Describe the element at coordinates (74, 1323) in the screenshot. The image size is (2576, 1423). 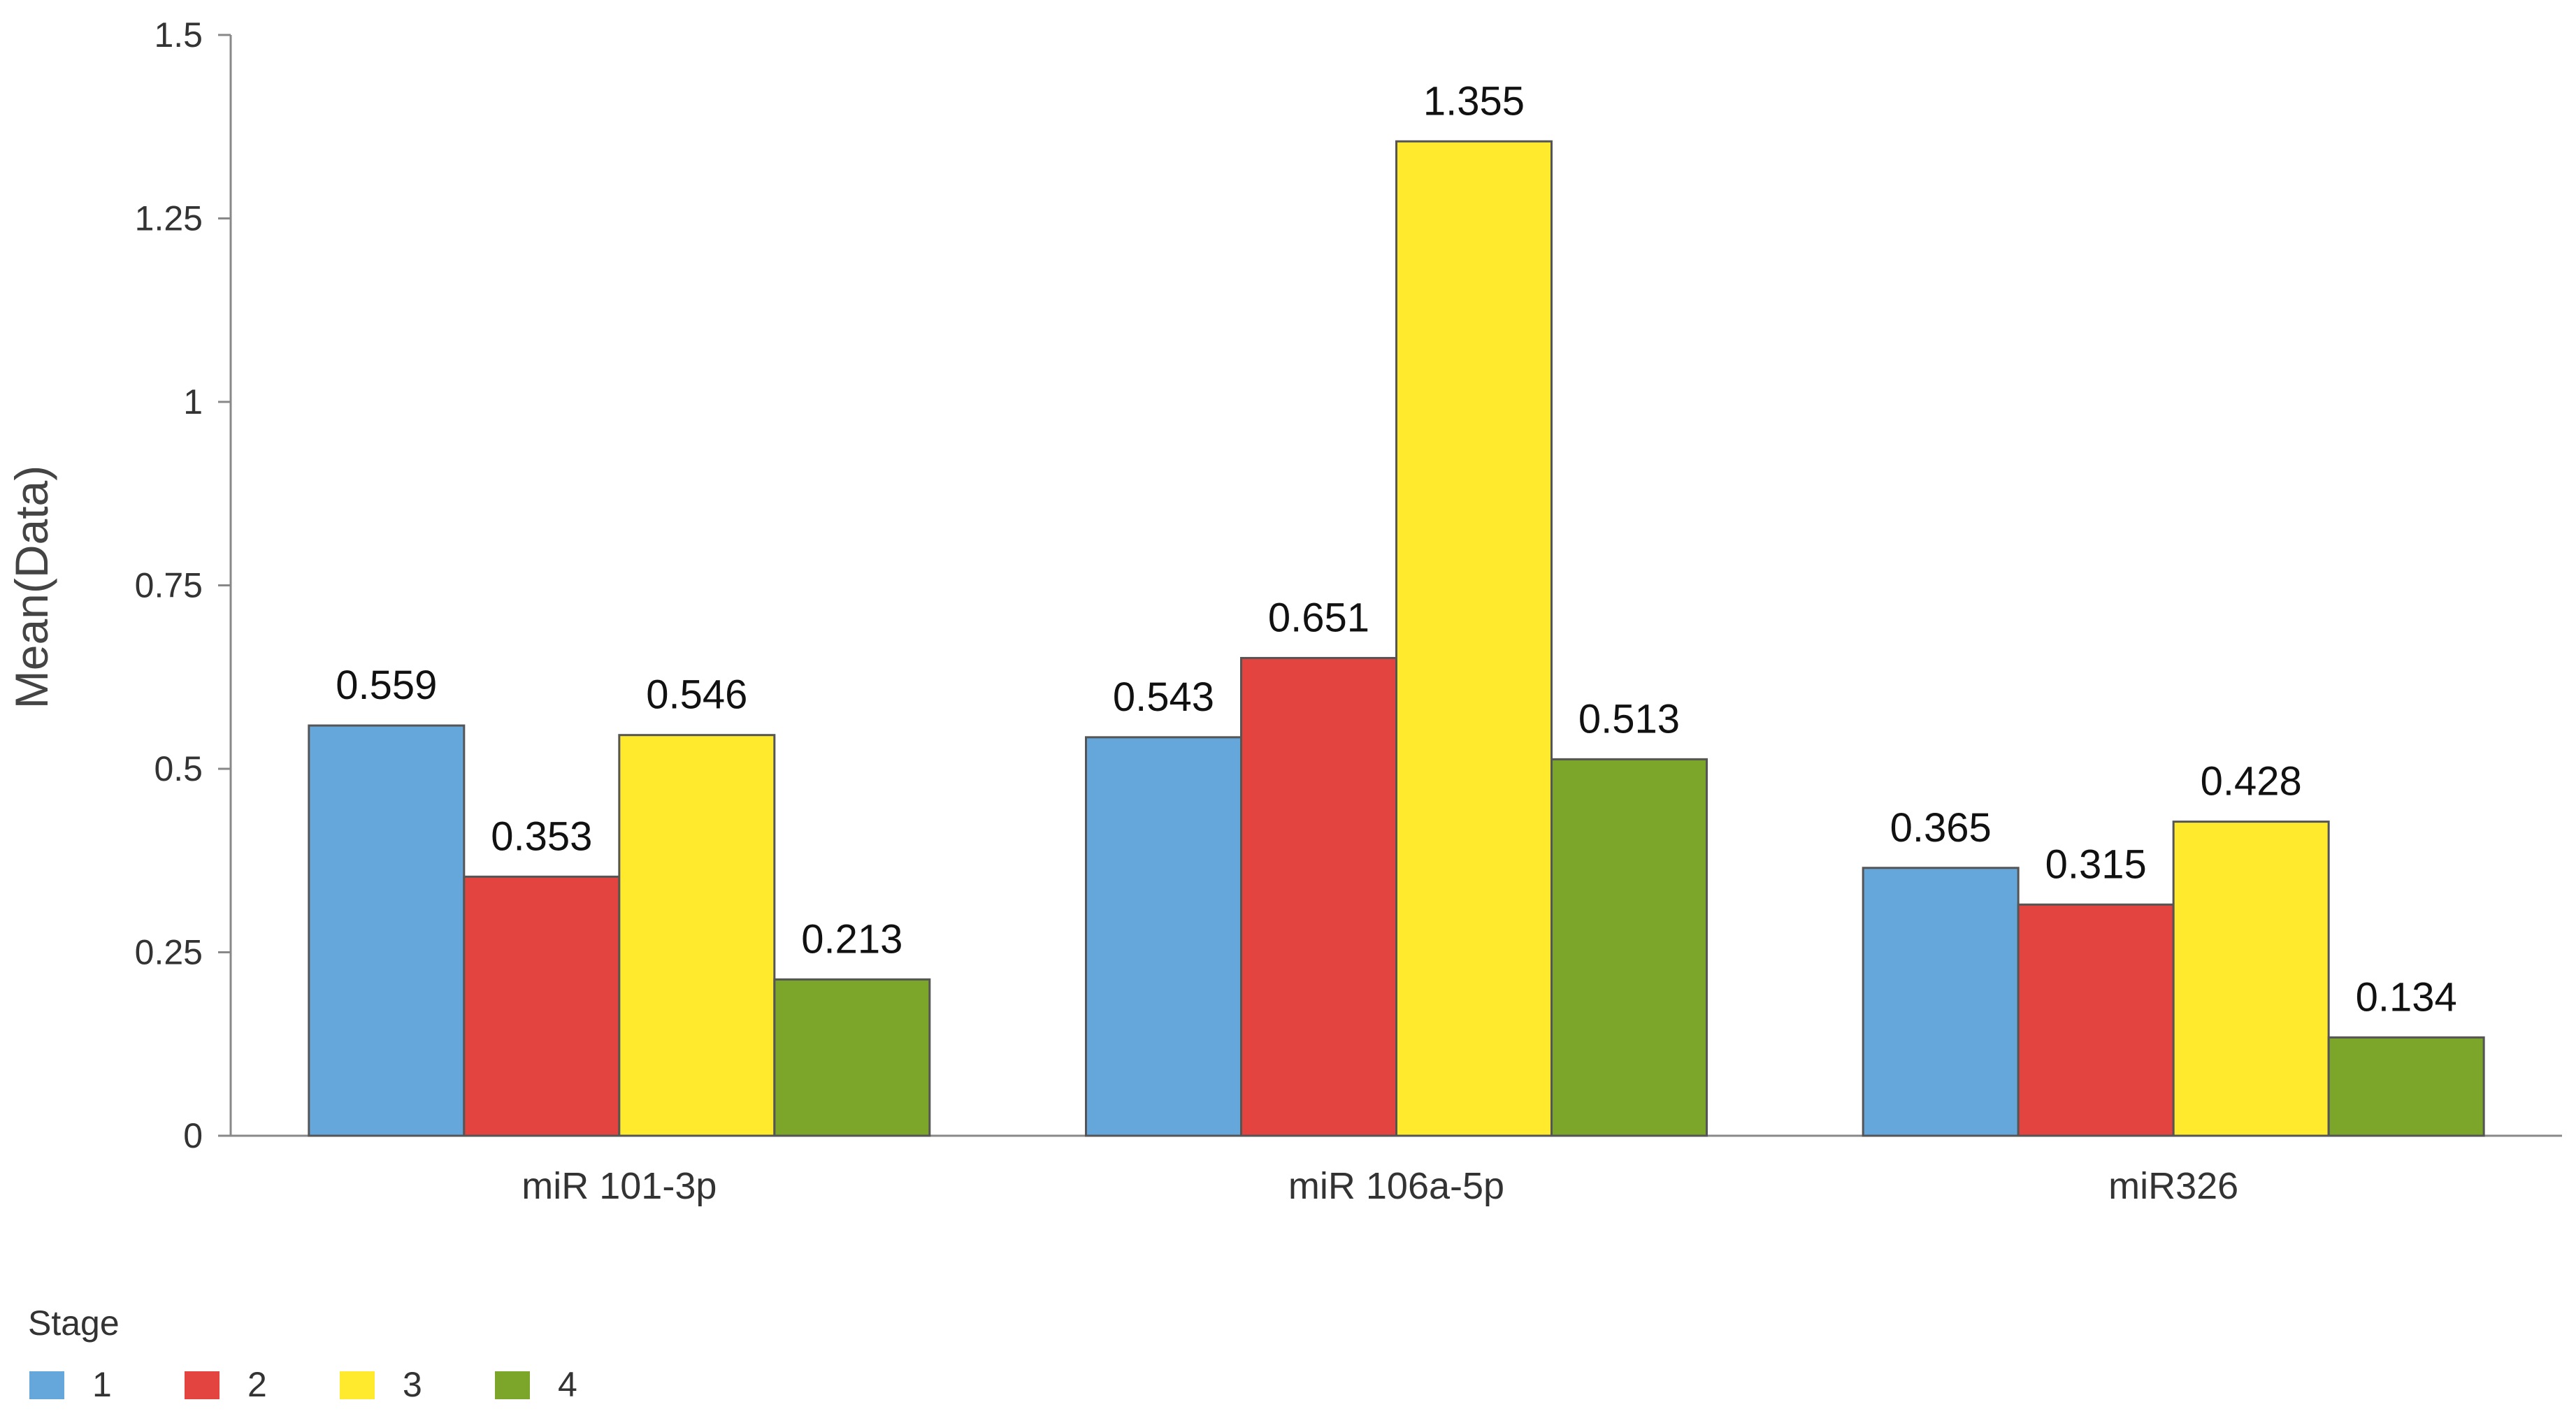
I see `legend-title: Stage` at that location.